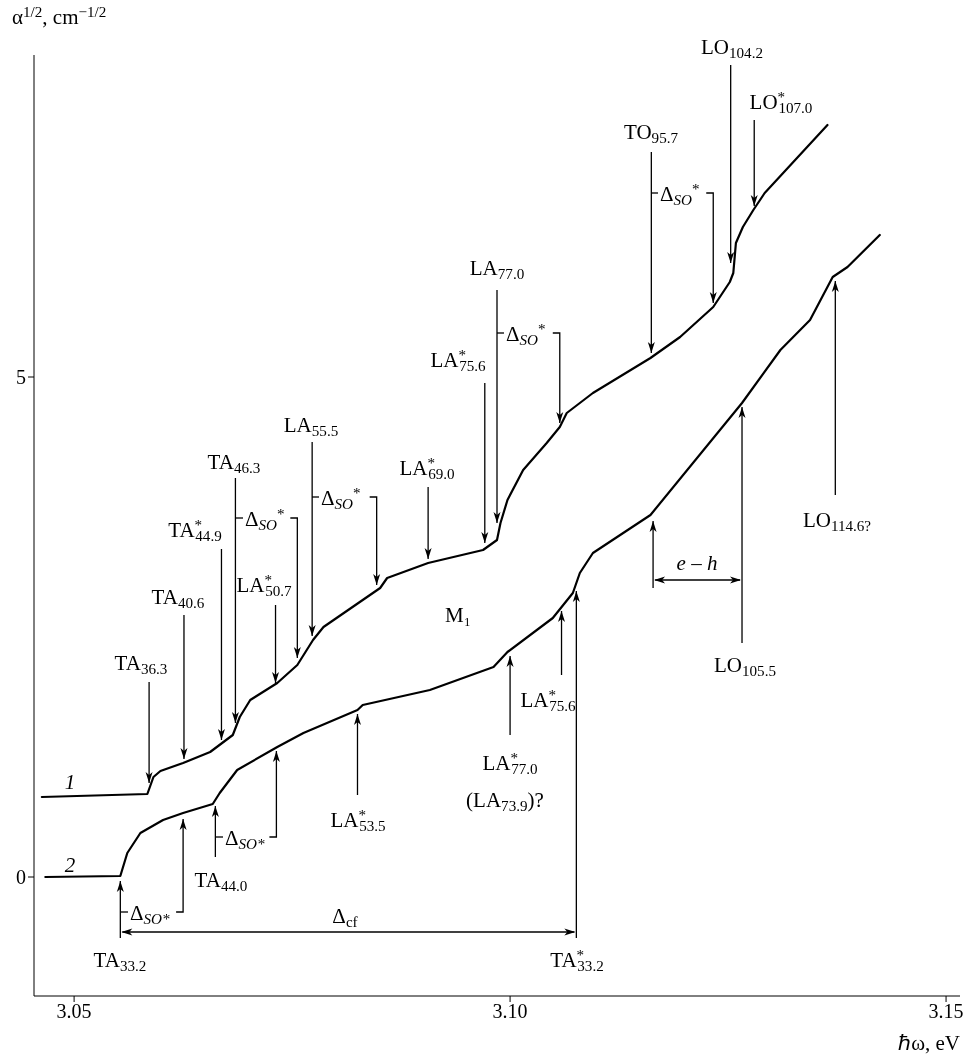 Image resolution: width=969 pixels, height=1059 pixels. Describe the element at coordinates (141, 664) in the screenshot. I see `annotation: TA$_{36.3}$` at that location.